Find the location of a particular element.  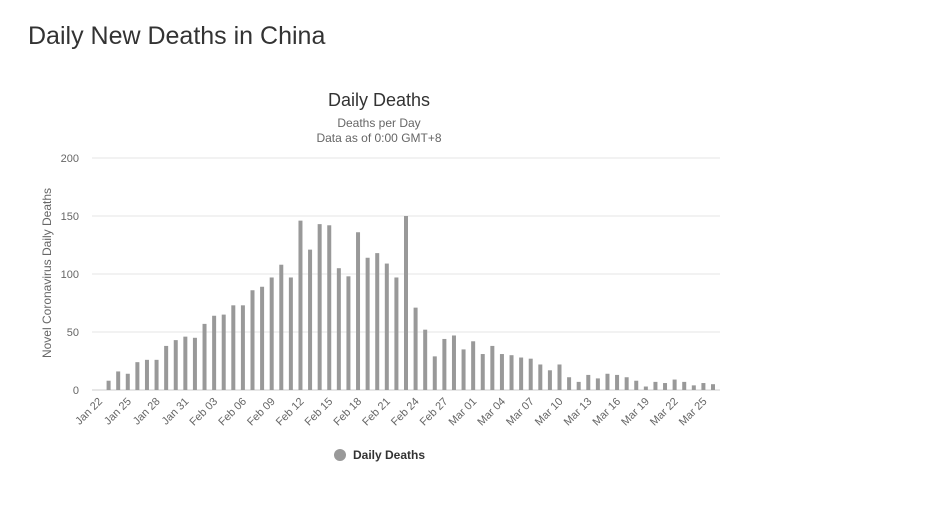

x-tick-label: Mar 13 is located at coordinates (578, 412).